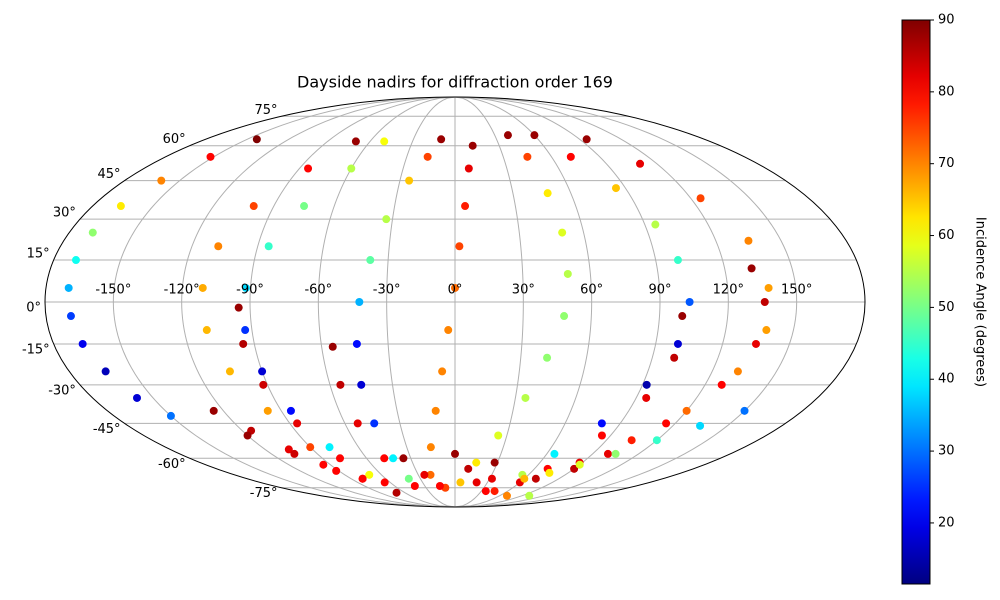 The image size is (1000, 600). What do you see at coordinates (113, 290) in the screenshot?
I see `x-tick-label: -150°` at bounding box center [113, 290].